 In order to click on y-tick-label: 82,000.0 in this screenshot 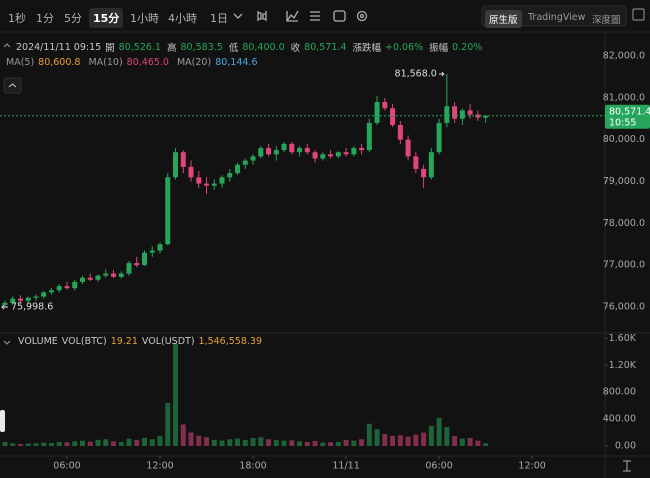, I will do `click(624, 55)`.